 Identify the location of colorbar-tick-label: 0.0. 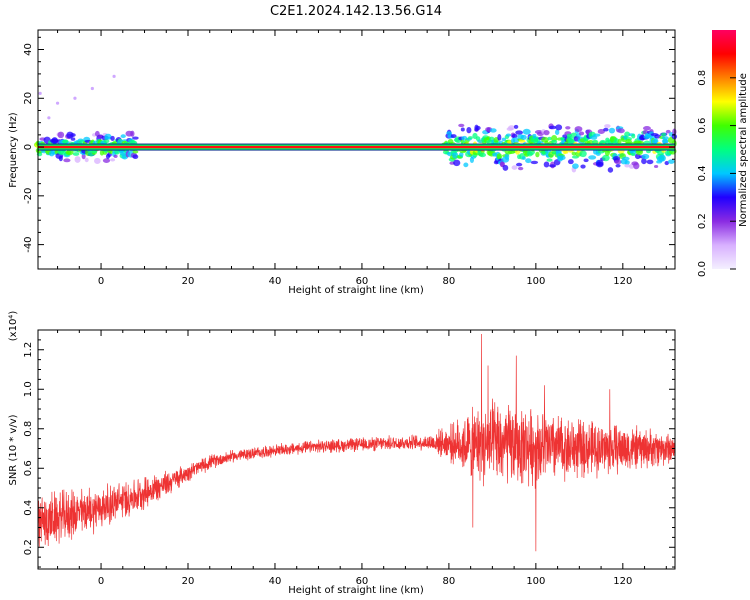
(702, 269).